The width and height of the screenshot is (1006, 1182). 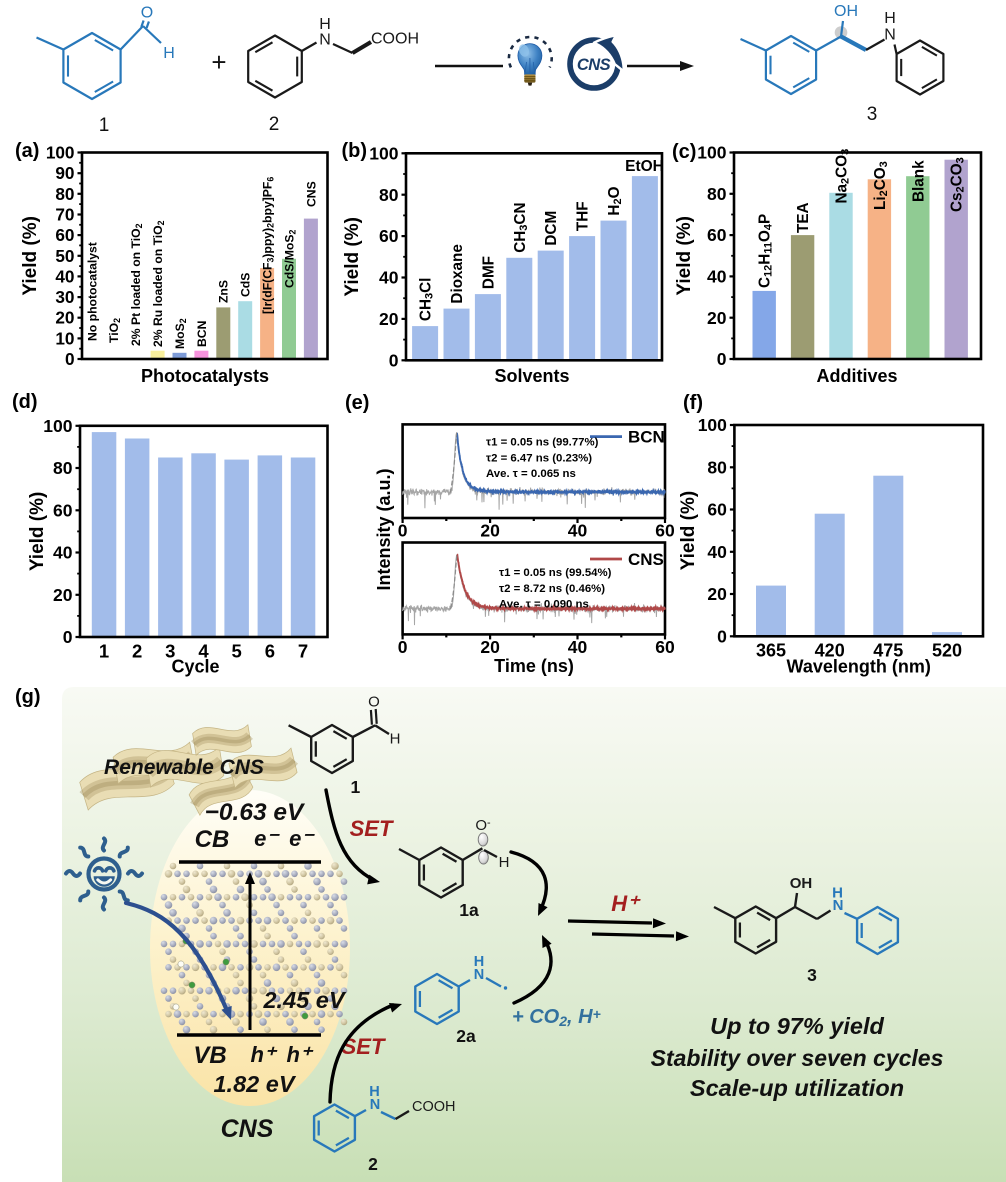 What do you see at coordinates (246, 285) in the screenshot?
I see `svg-text: CdS` at bounding box center [246, 285].